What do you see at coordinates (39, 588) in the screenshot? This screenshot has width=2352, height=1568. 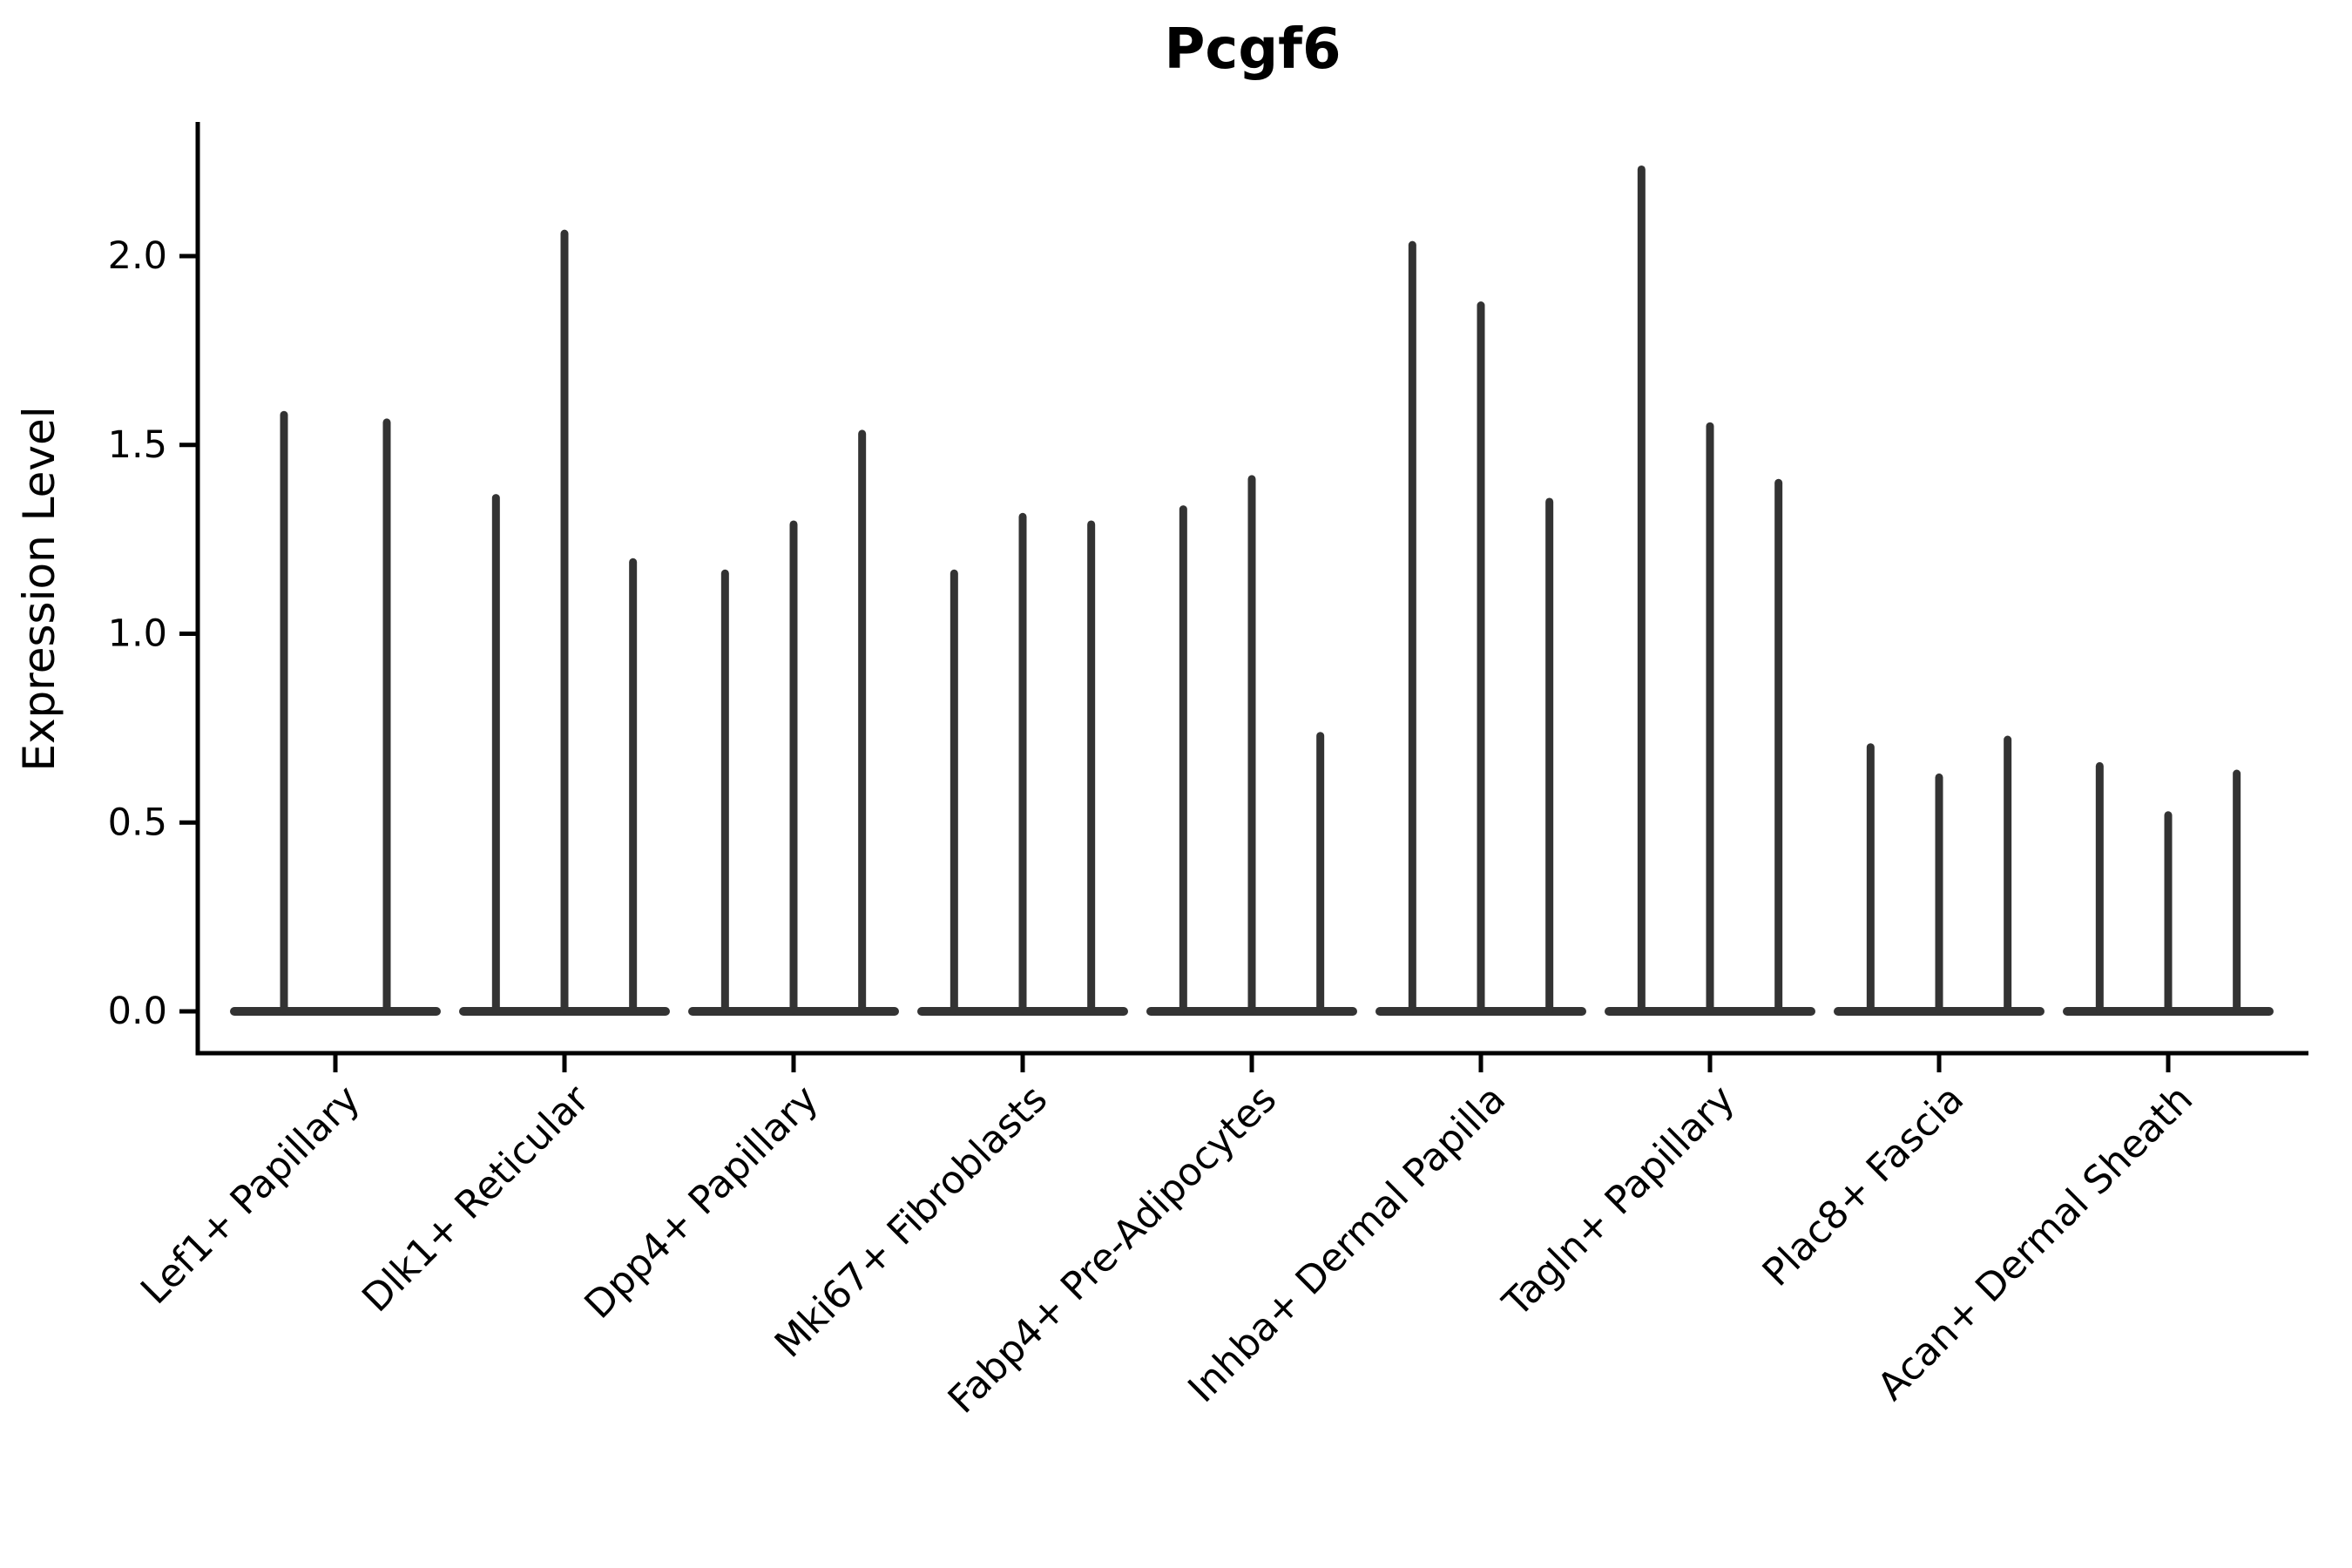 I see `y-axis-label: Expression Level` at bounding box center [39, 588].